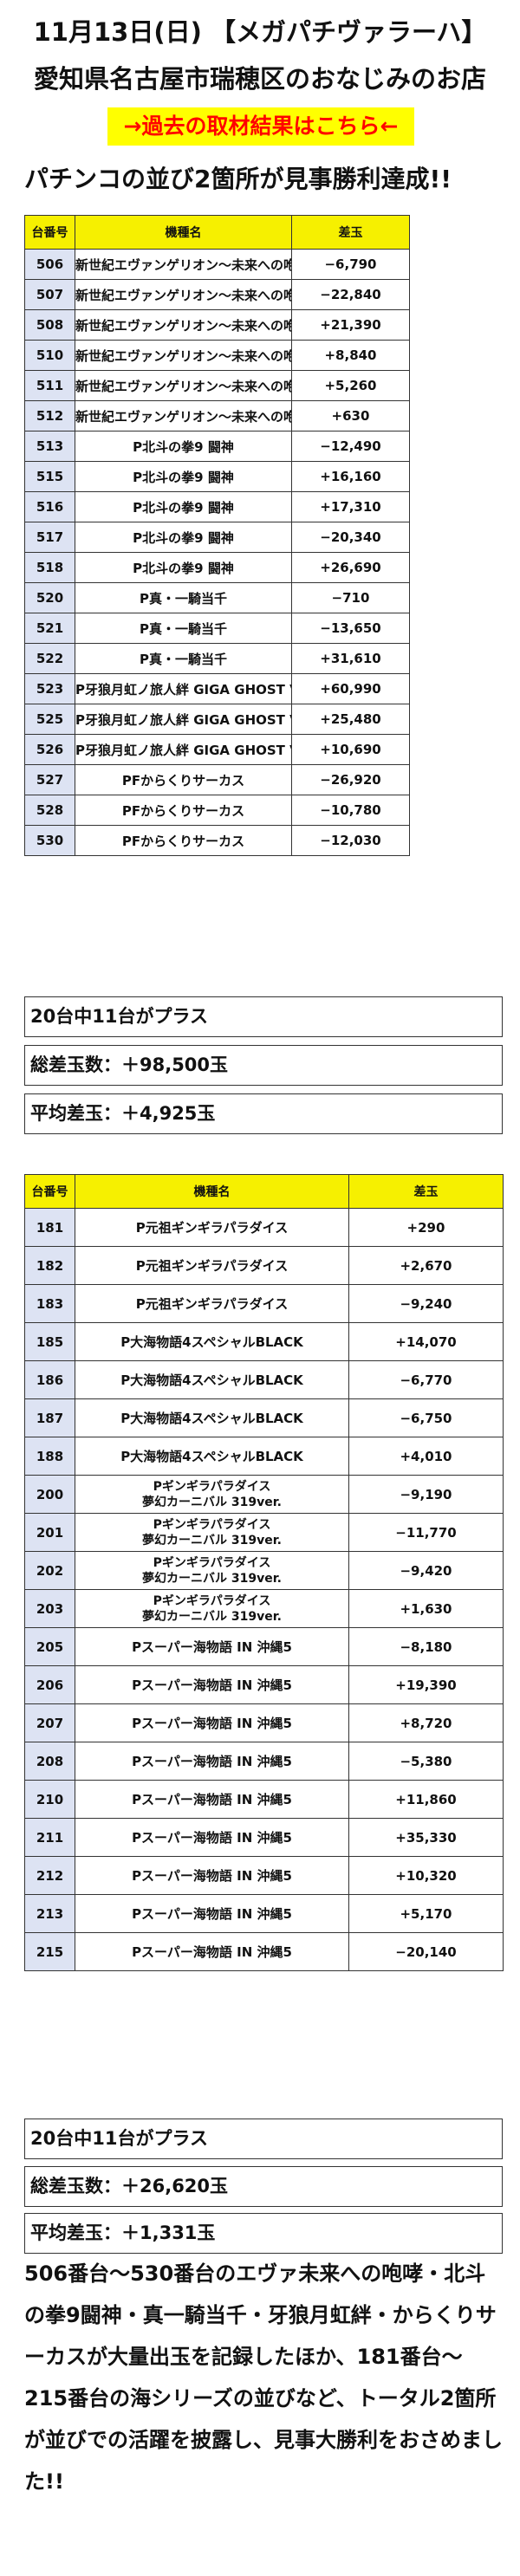 This screenshot has height=2576, width=520. What do you see at coordinates (49, 416) in the screenshot?
I see `machine-number-cell: 512` at bounding box center [49, 416].